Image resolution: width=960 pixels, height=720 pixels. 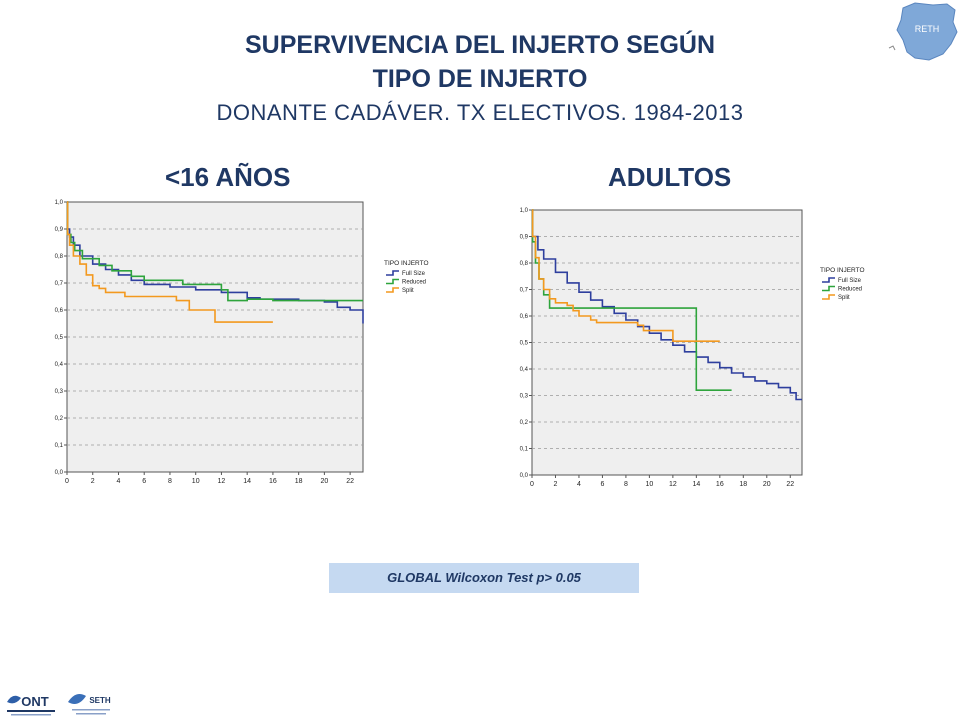 I want to click on reth-map-logo: RETH, so click(x=923, y=31).